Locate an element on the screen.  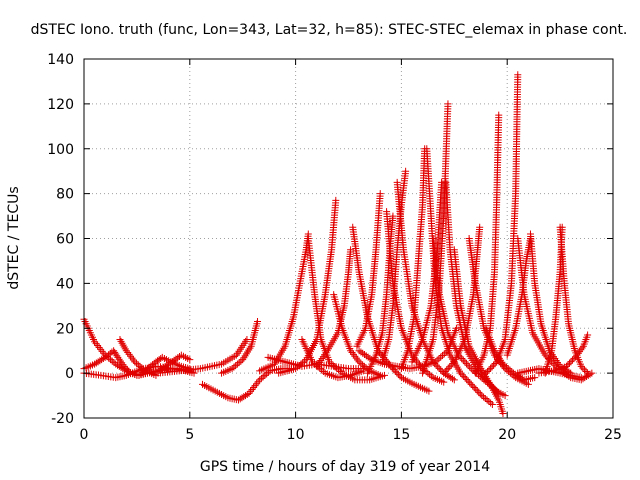
y-tick-label: 140 is located at coordinates (60, 60).